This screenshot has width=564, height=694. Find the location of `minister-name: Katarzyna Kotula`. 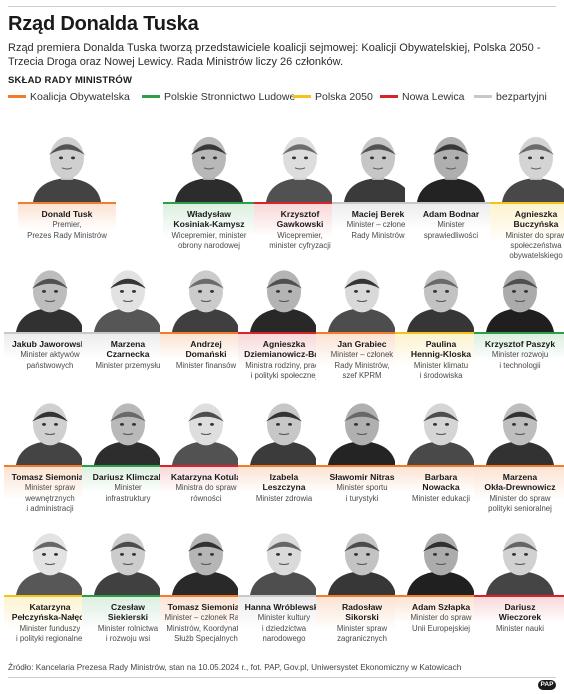

minister-name: Katarzyna Kotula is located at coordinates (206, 477).